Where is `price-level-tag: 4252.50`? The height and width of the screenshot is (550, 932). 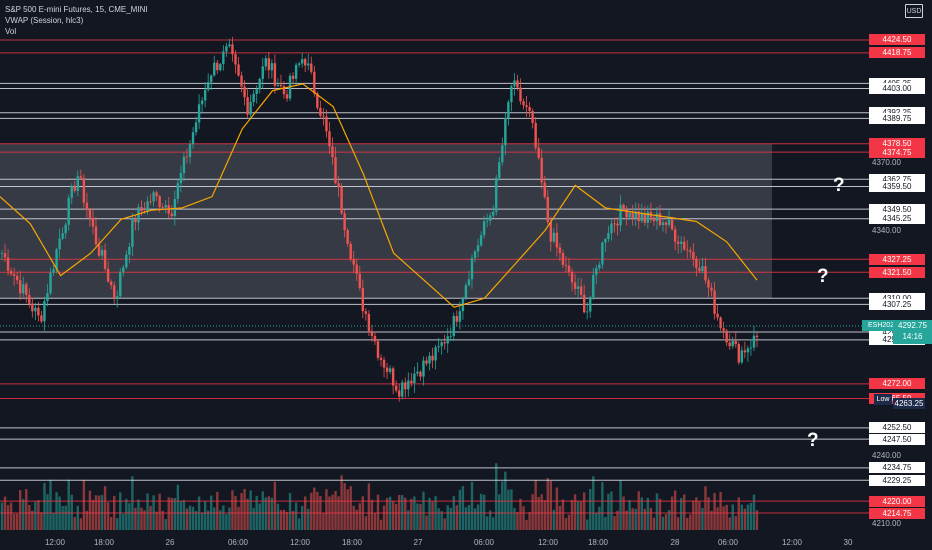 price-level-tag: 4252.50 is located at coordinates (897, 428).